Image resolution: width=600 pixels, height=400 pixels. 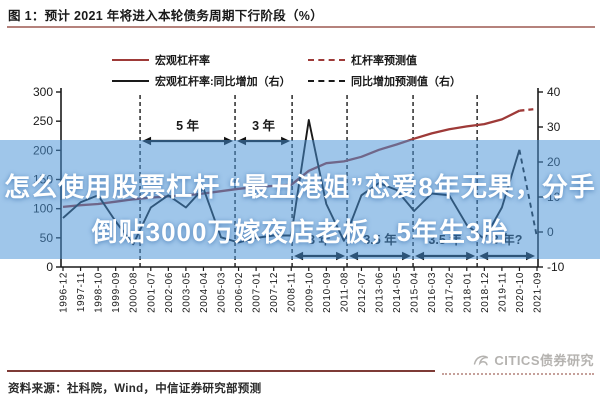 I want to click on x-axis-label: 2012-07, so click(x=362, y=292).